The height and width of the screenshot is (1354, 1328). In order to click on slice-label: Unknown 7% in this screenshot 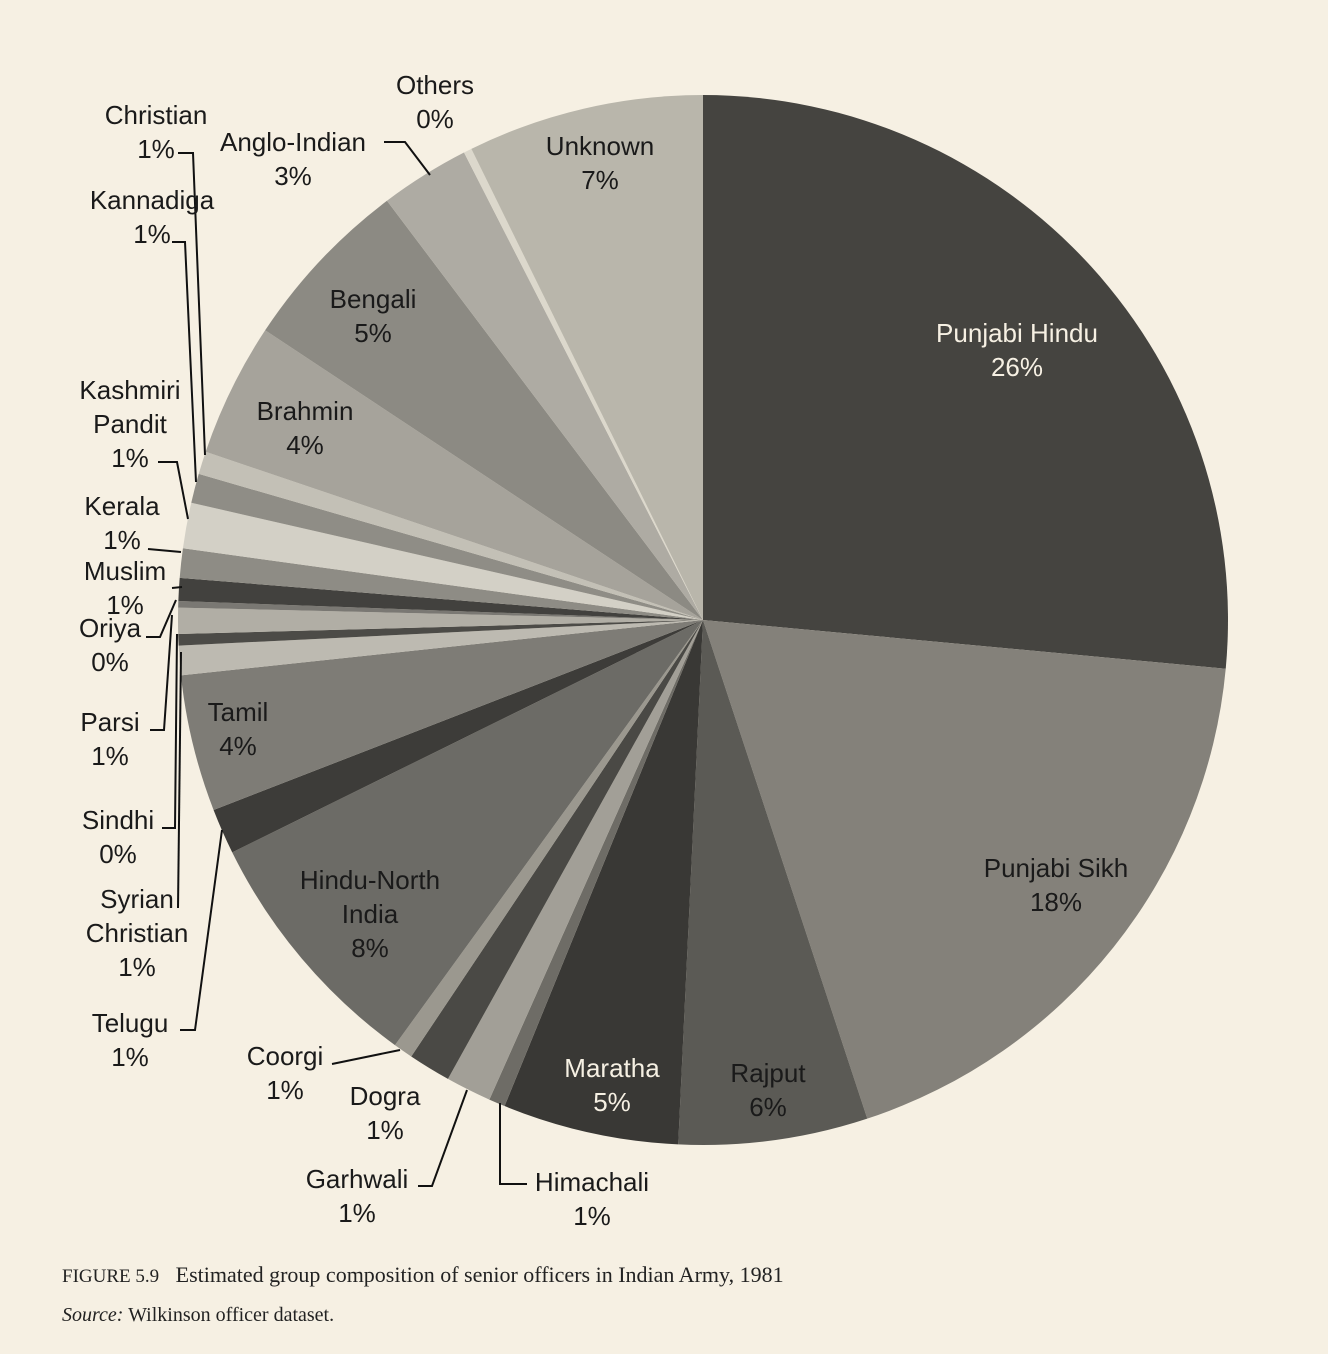, I will do `click(600, 163)`.